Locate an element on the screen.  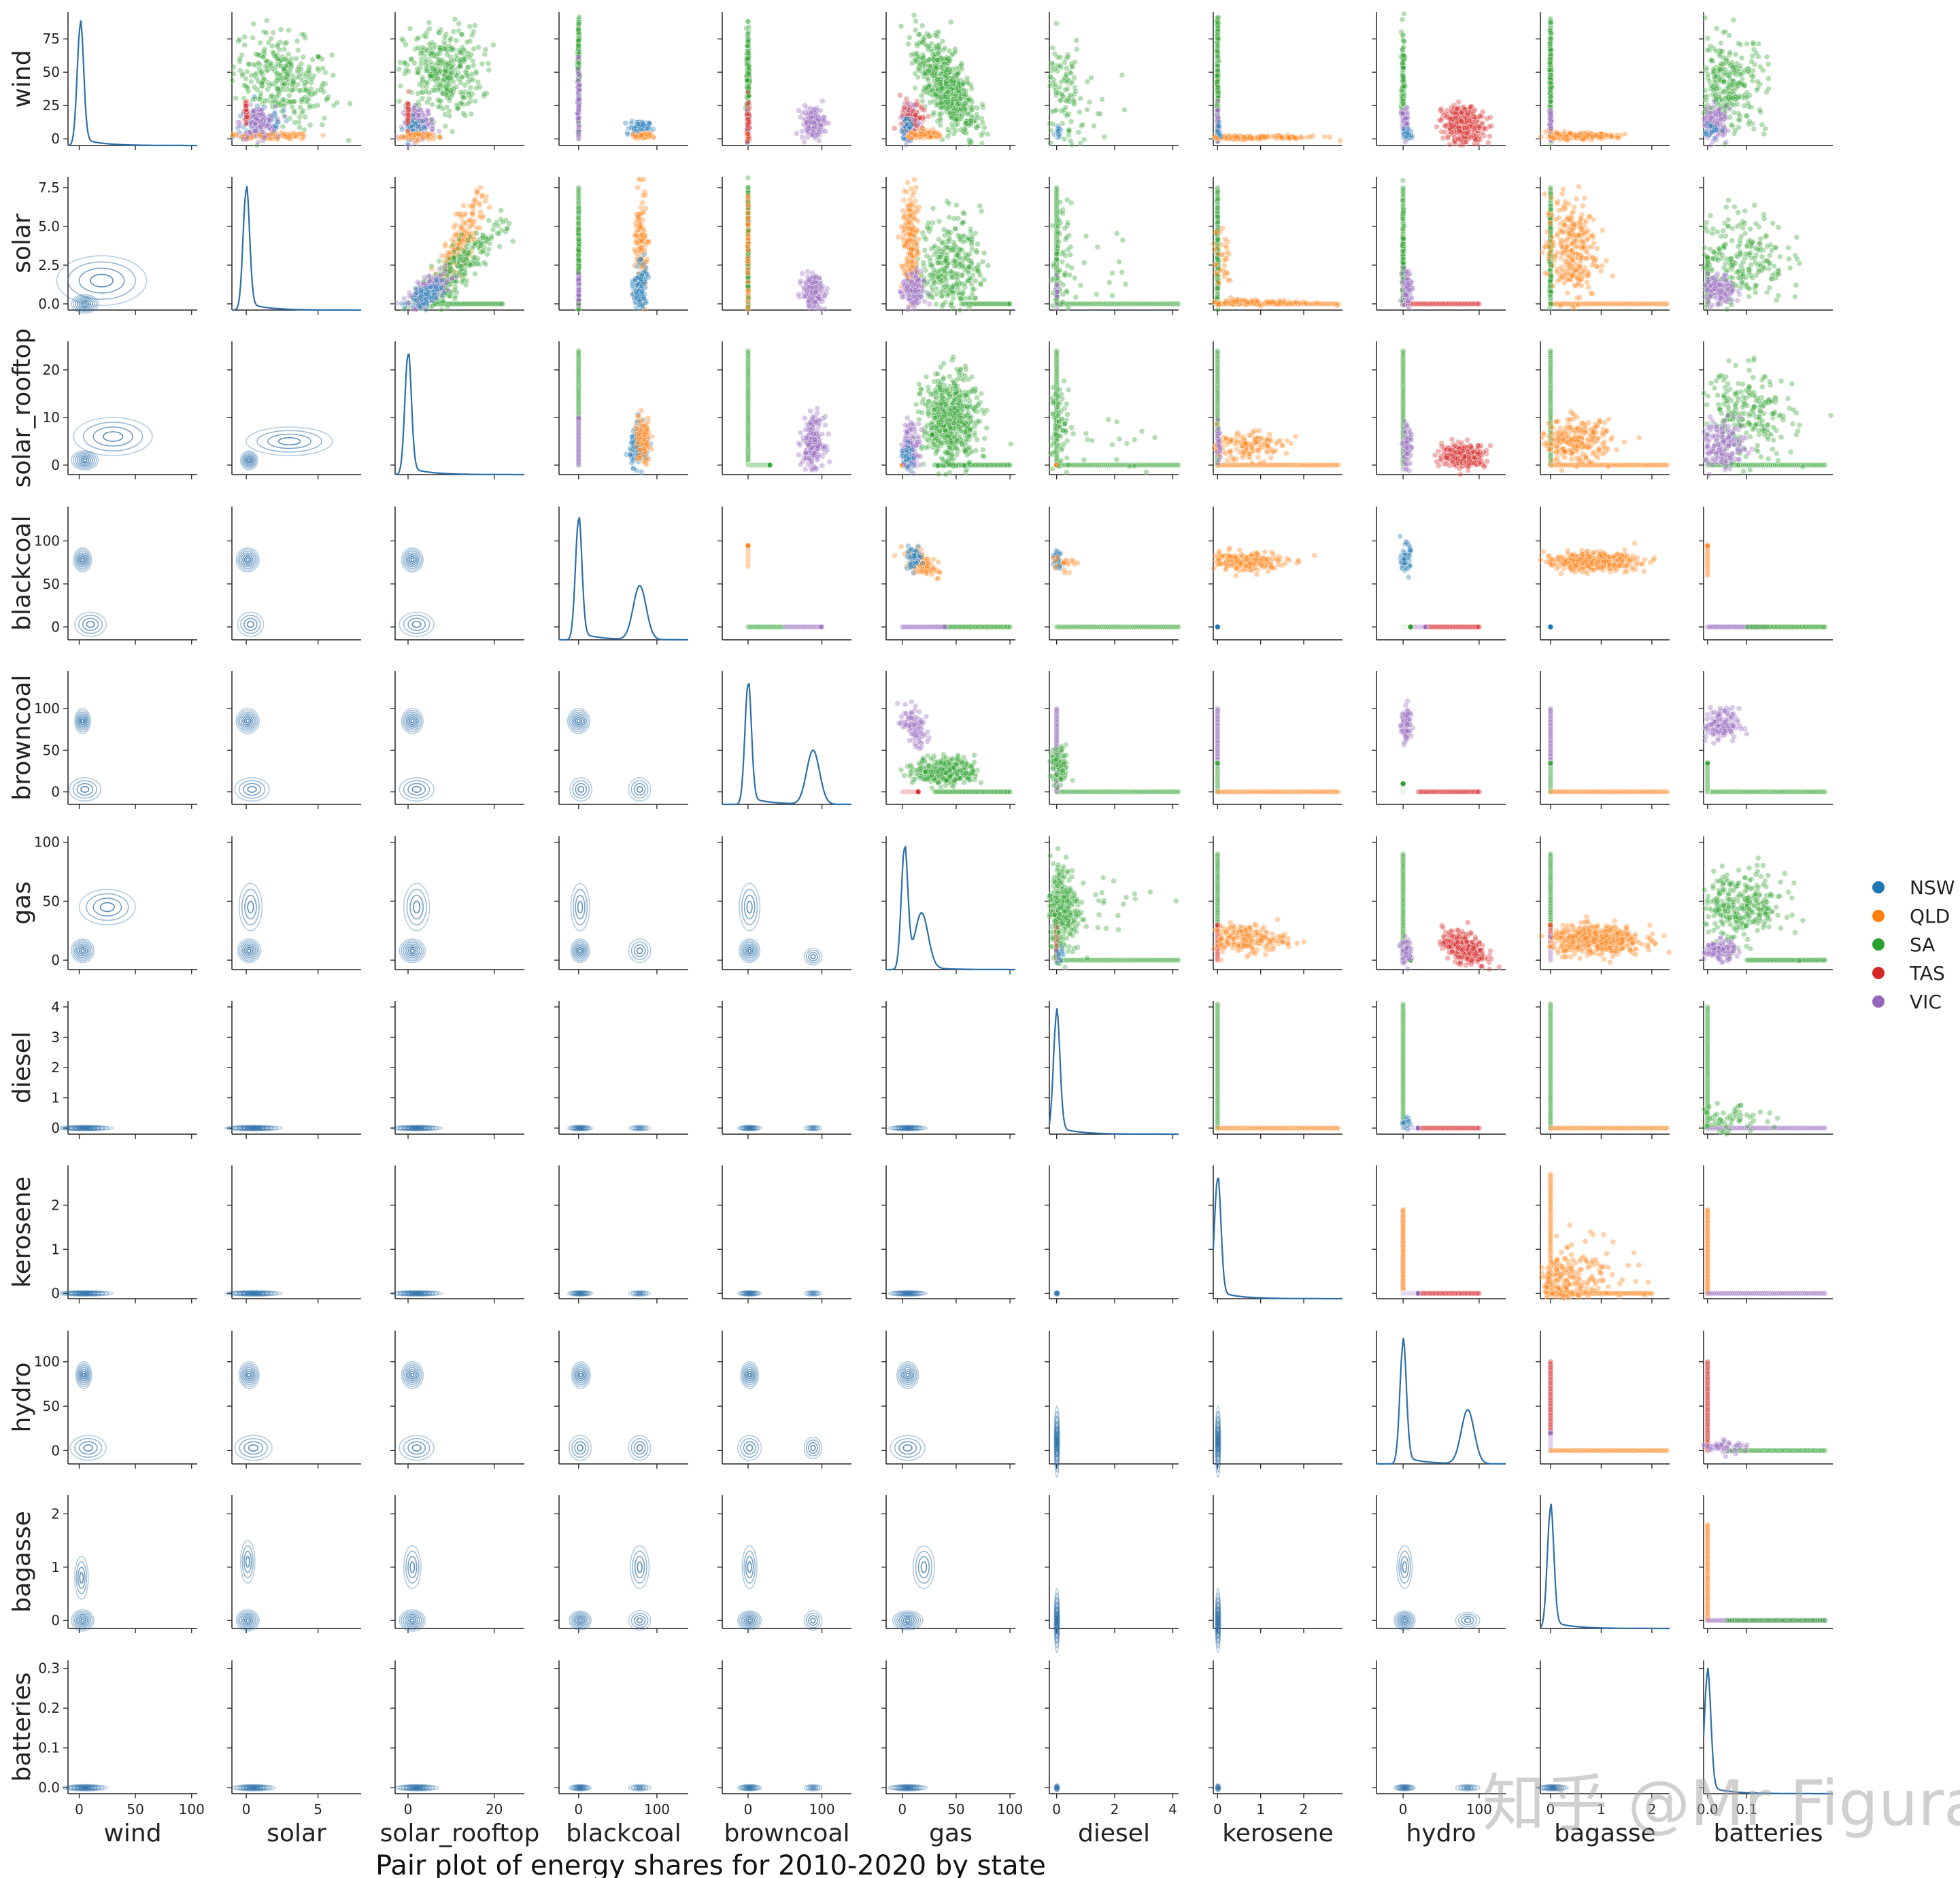
scatter-wind-vs-kerosene is located at coordinates (1277, 79).